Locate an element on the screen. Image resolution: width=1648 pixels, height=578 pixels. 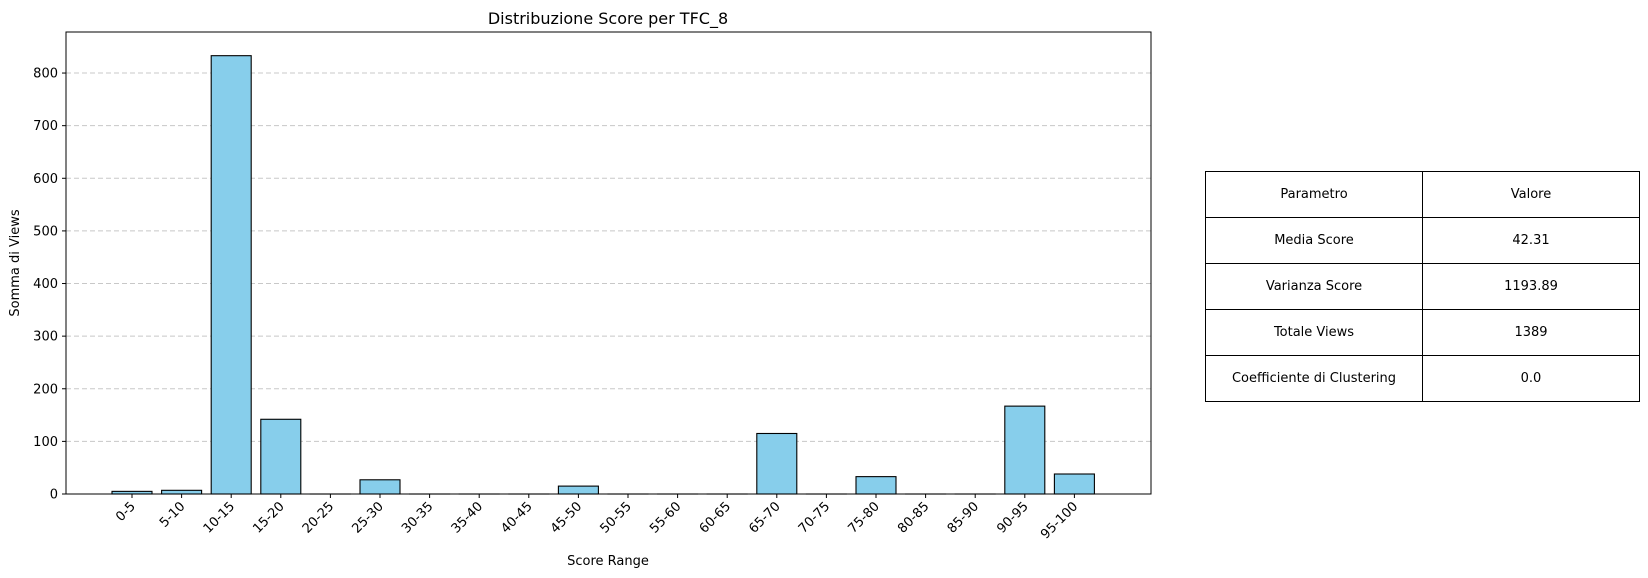
table-row: Coefficiente di Clustering 0.0 is located at coordinates (1422, 378).